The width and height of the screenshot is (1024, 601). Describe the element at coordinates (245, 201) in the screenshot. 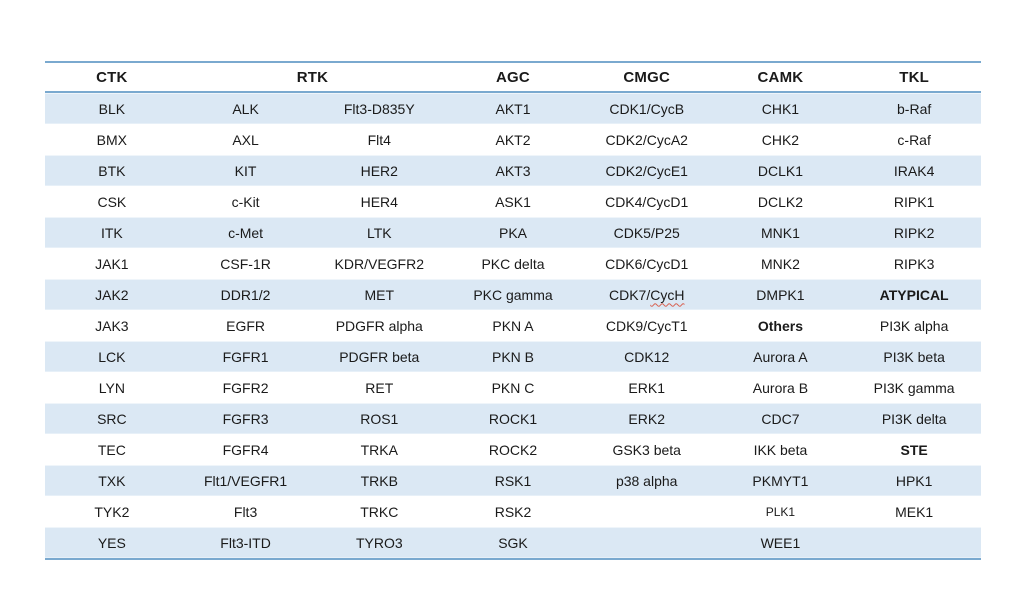

I see `table-cell: c-Kit` at that location.